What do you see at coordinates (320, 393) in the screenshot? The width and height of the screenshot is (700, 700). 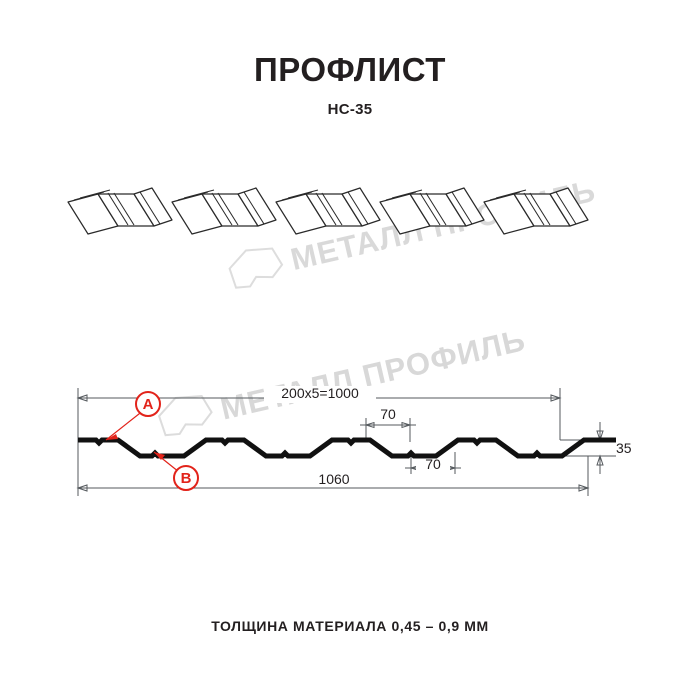 I see `dimension-pitch-total-label: 200x5=1000` at bounding box center [320, 393].